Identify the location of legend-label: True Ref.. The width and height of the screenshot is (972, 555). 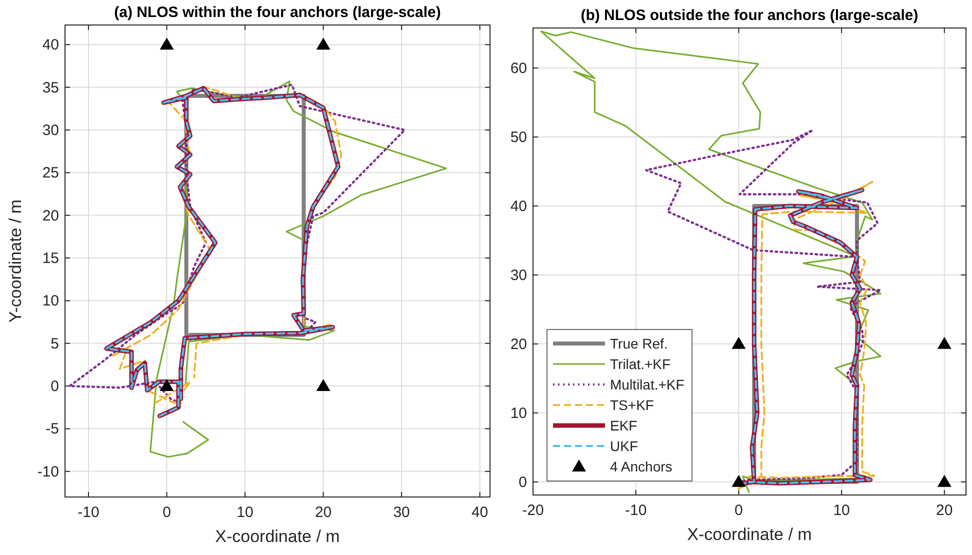
(639, 344).